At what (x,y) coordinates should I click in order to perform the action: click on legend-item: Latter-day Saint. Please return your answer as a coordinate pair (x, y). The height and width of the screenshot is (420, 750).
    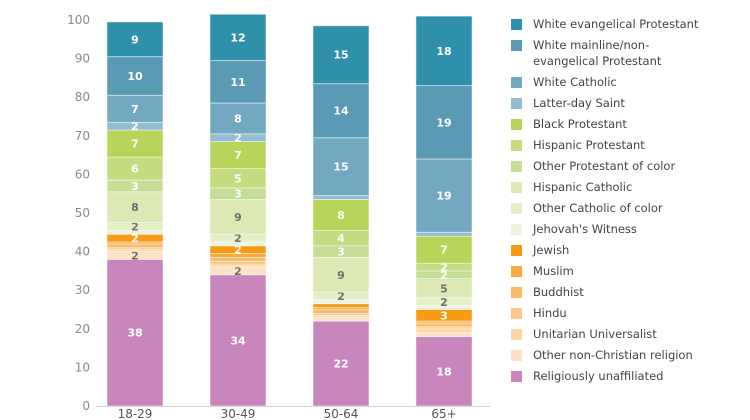
    Looking at the image, I should click on (628, 103).